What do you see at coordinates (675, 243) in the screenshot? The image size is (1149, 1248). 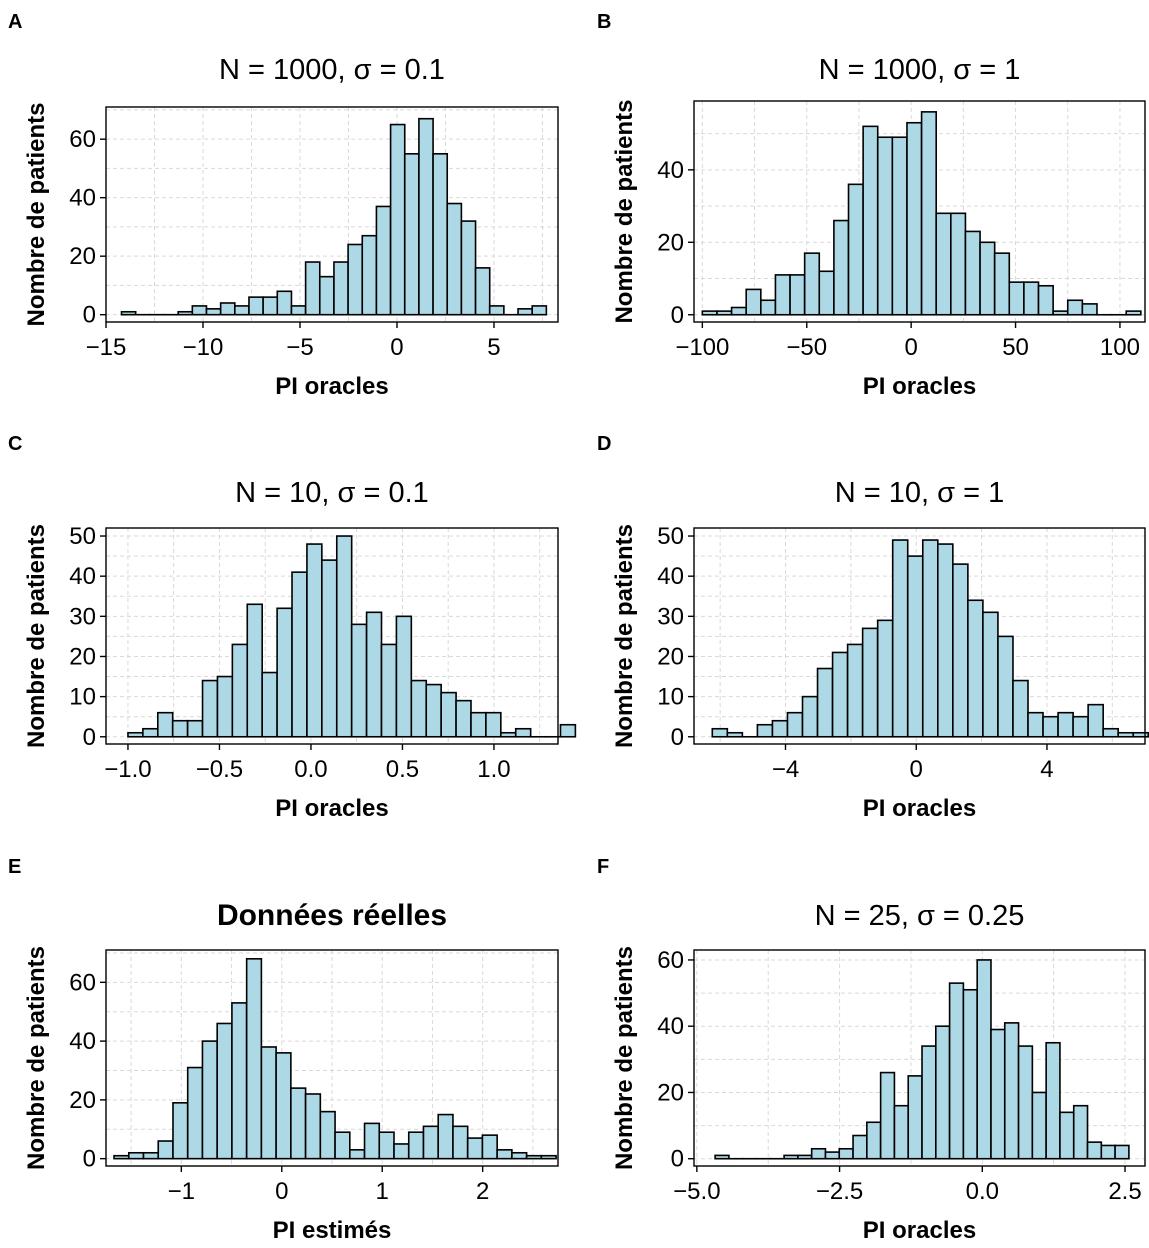 I see `y-axis: 0 20 40` at bounding box center [675, 243].